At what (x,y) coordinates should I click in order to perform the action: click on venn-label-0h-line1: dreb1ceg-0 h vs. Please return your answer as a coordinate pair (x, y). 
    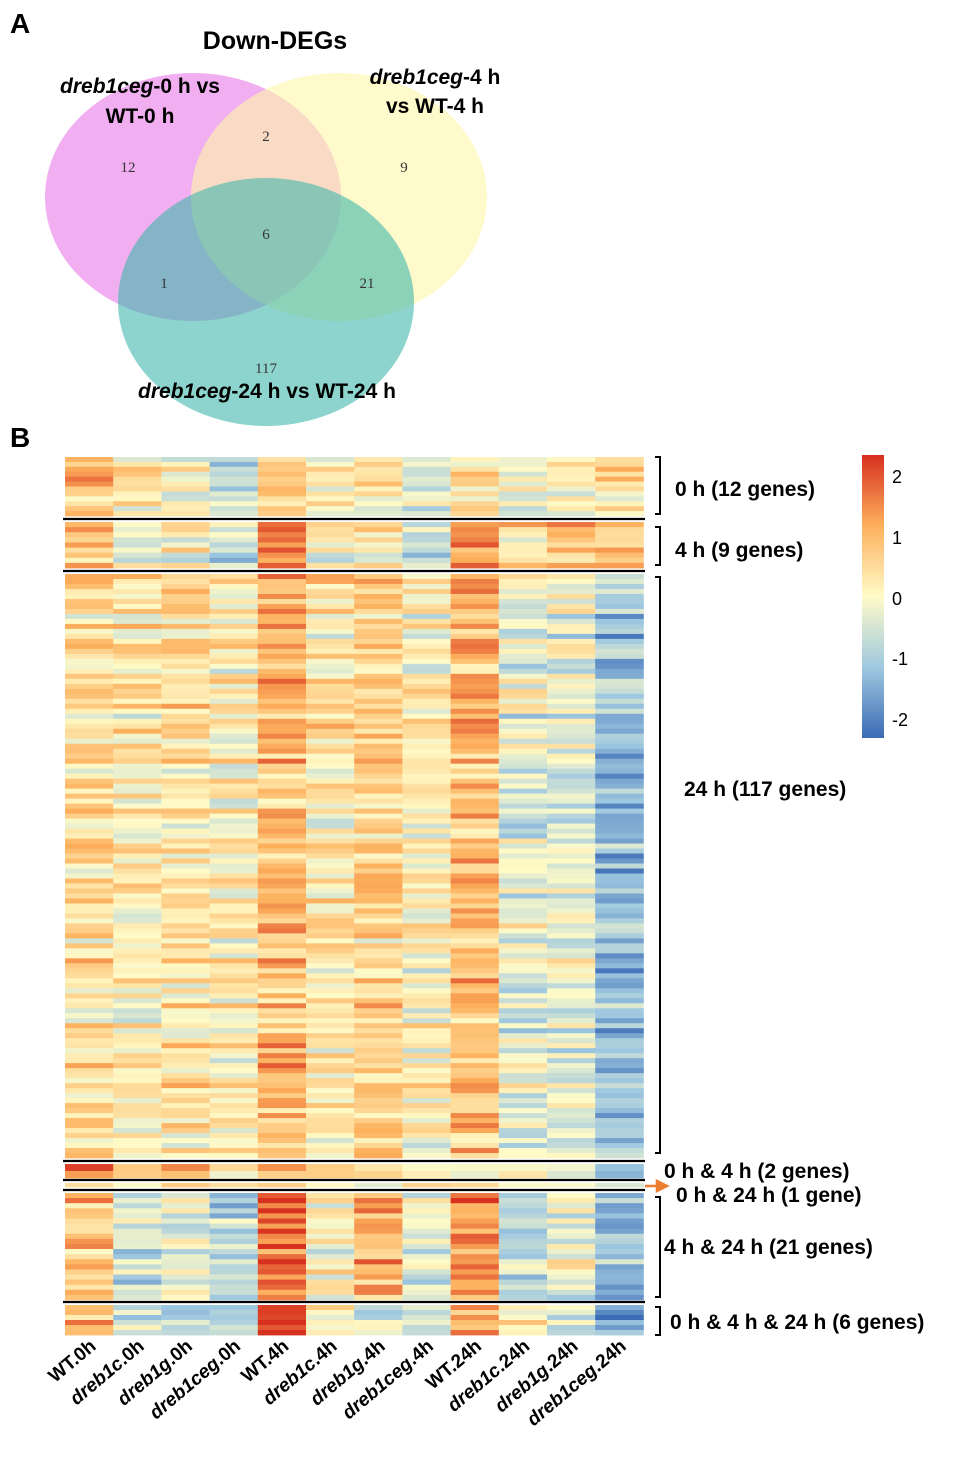
    Looking at the image, I should click on (140, 86).